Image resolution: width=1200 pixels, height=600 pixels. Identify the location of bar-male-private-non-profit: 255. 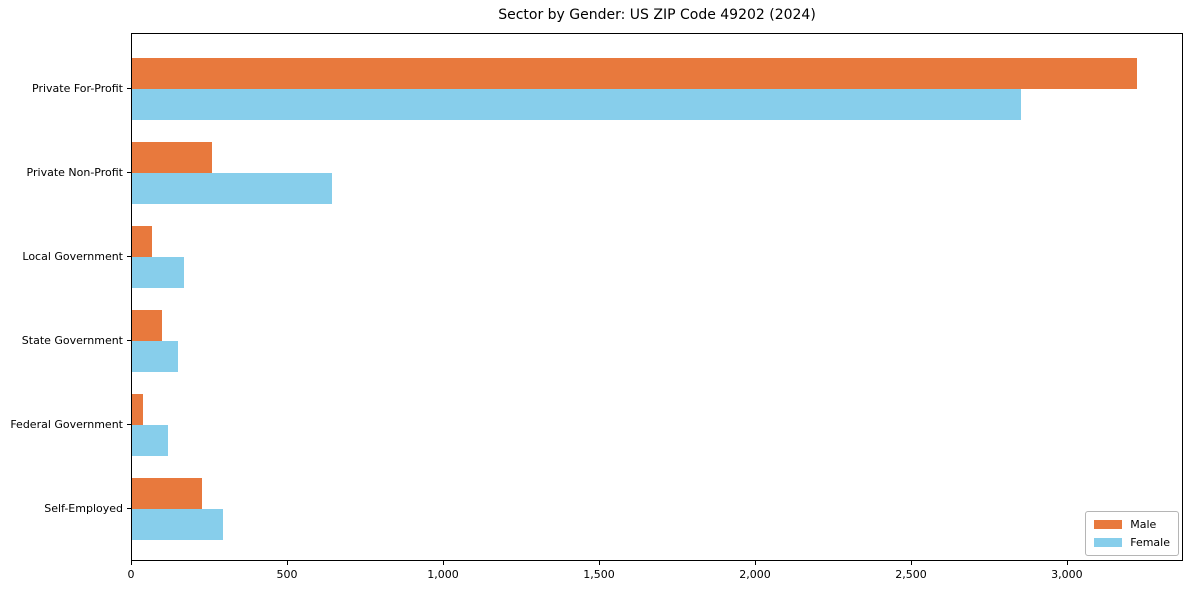
(172, 157).